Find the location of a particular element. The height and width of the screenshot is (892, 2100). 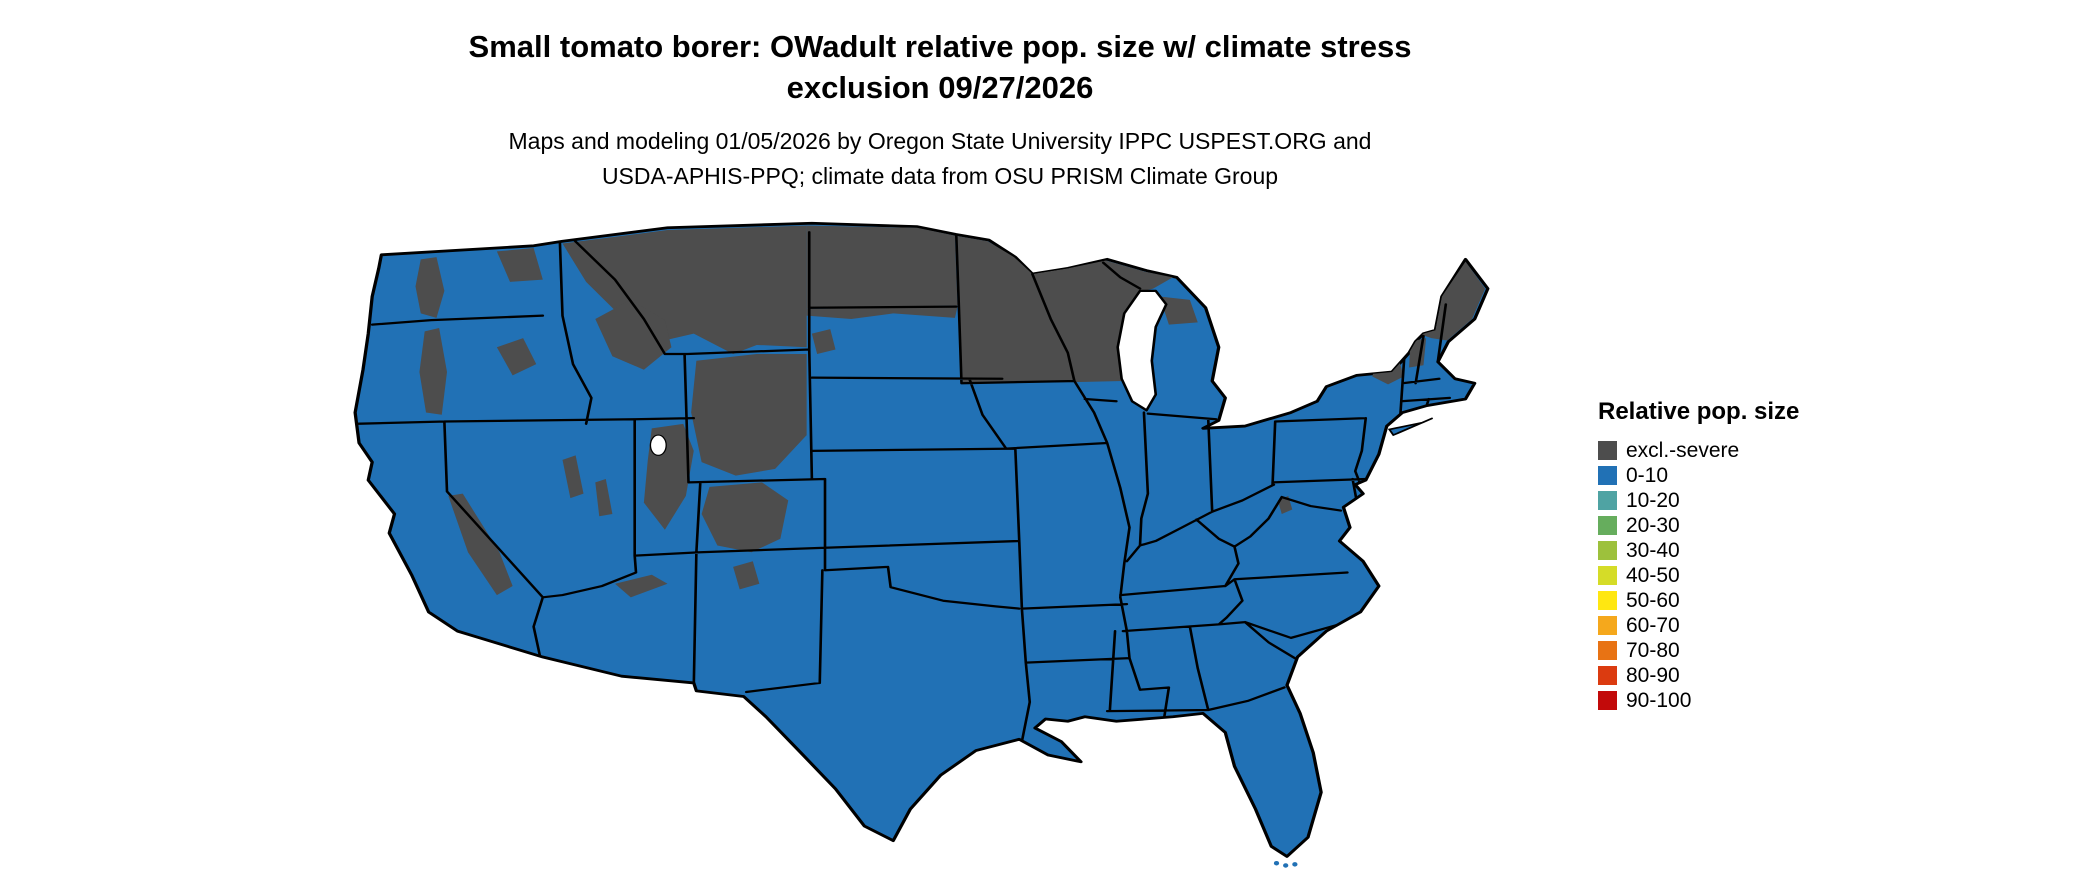

excluded-region-sierra-nevada is located at coordinates (480, 544).